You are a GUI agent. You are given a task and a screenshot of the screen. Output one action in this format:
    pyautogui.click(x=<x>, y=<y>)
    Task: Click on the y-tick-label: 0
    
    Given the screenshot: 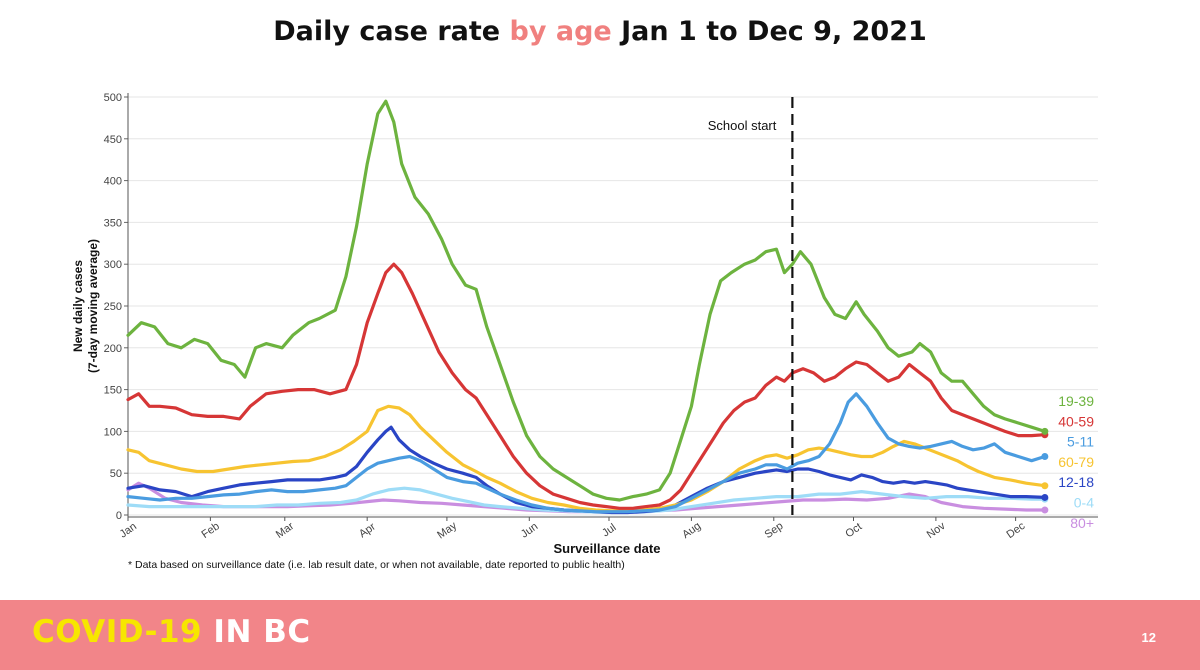 What is the action you would take?
    pyautogui.click(x=119, y=516)
    